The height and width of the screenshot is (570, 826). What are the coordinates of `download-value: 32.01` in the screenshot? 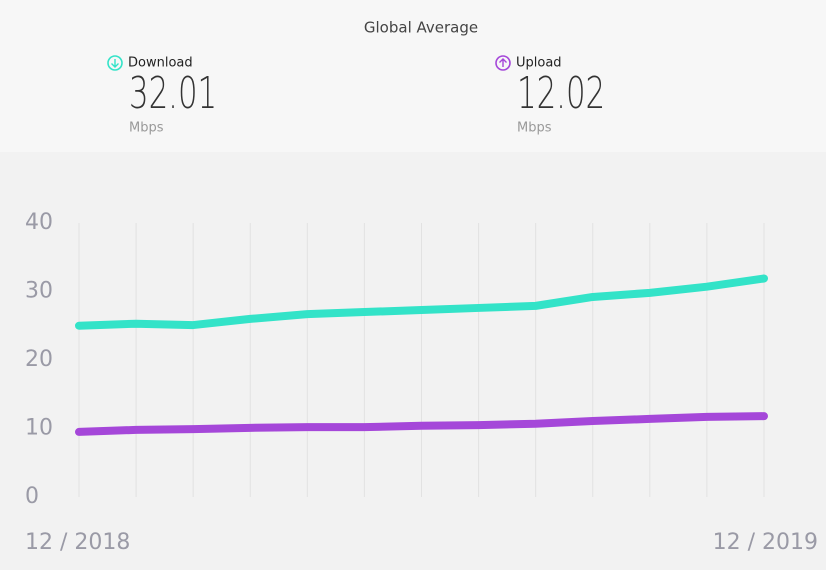 It's located at (173, 93).